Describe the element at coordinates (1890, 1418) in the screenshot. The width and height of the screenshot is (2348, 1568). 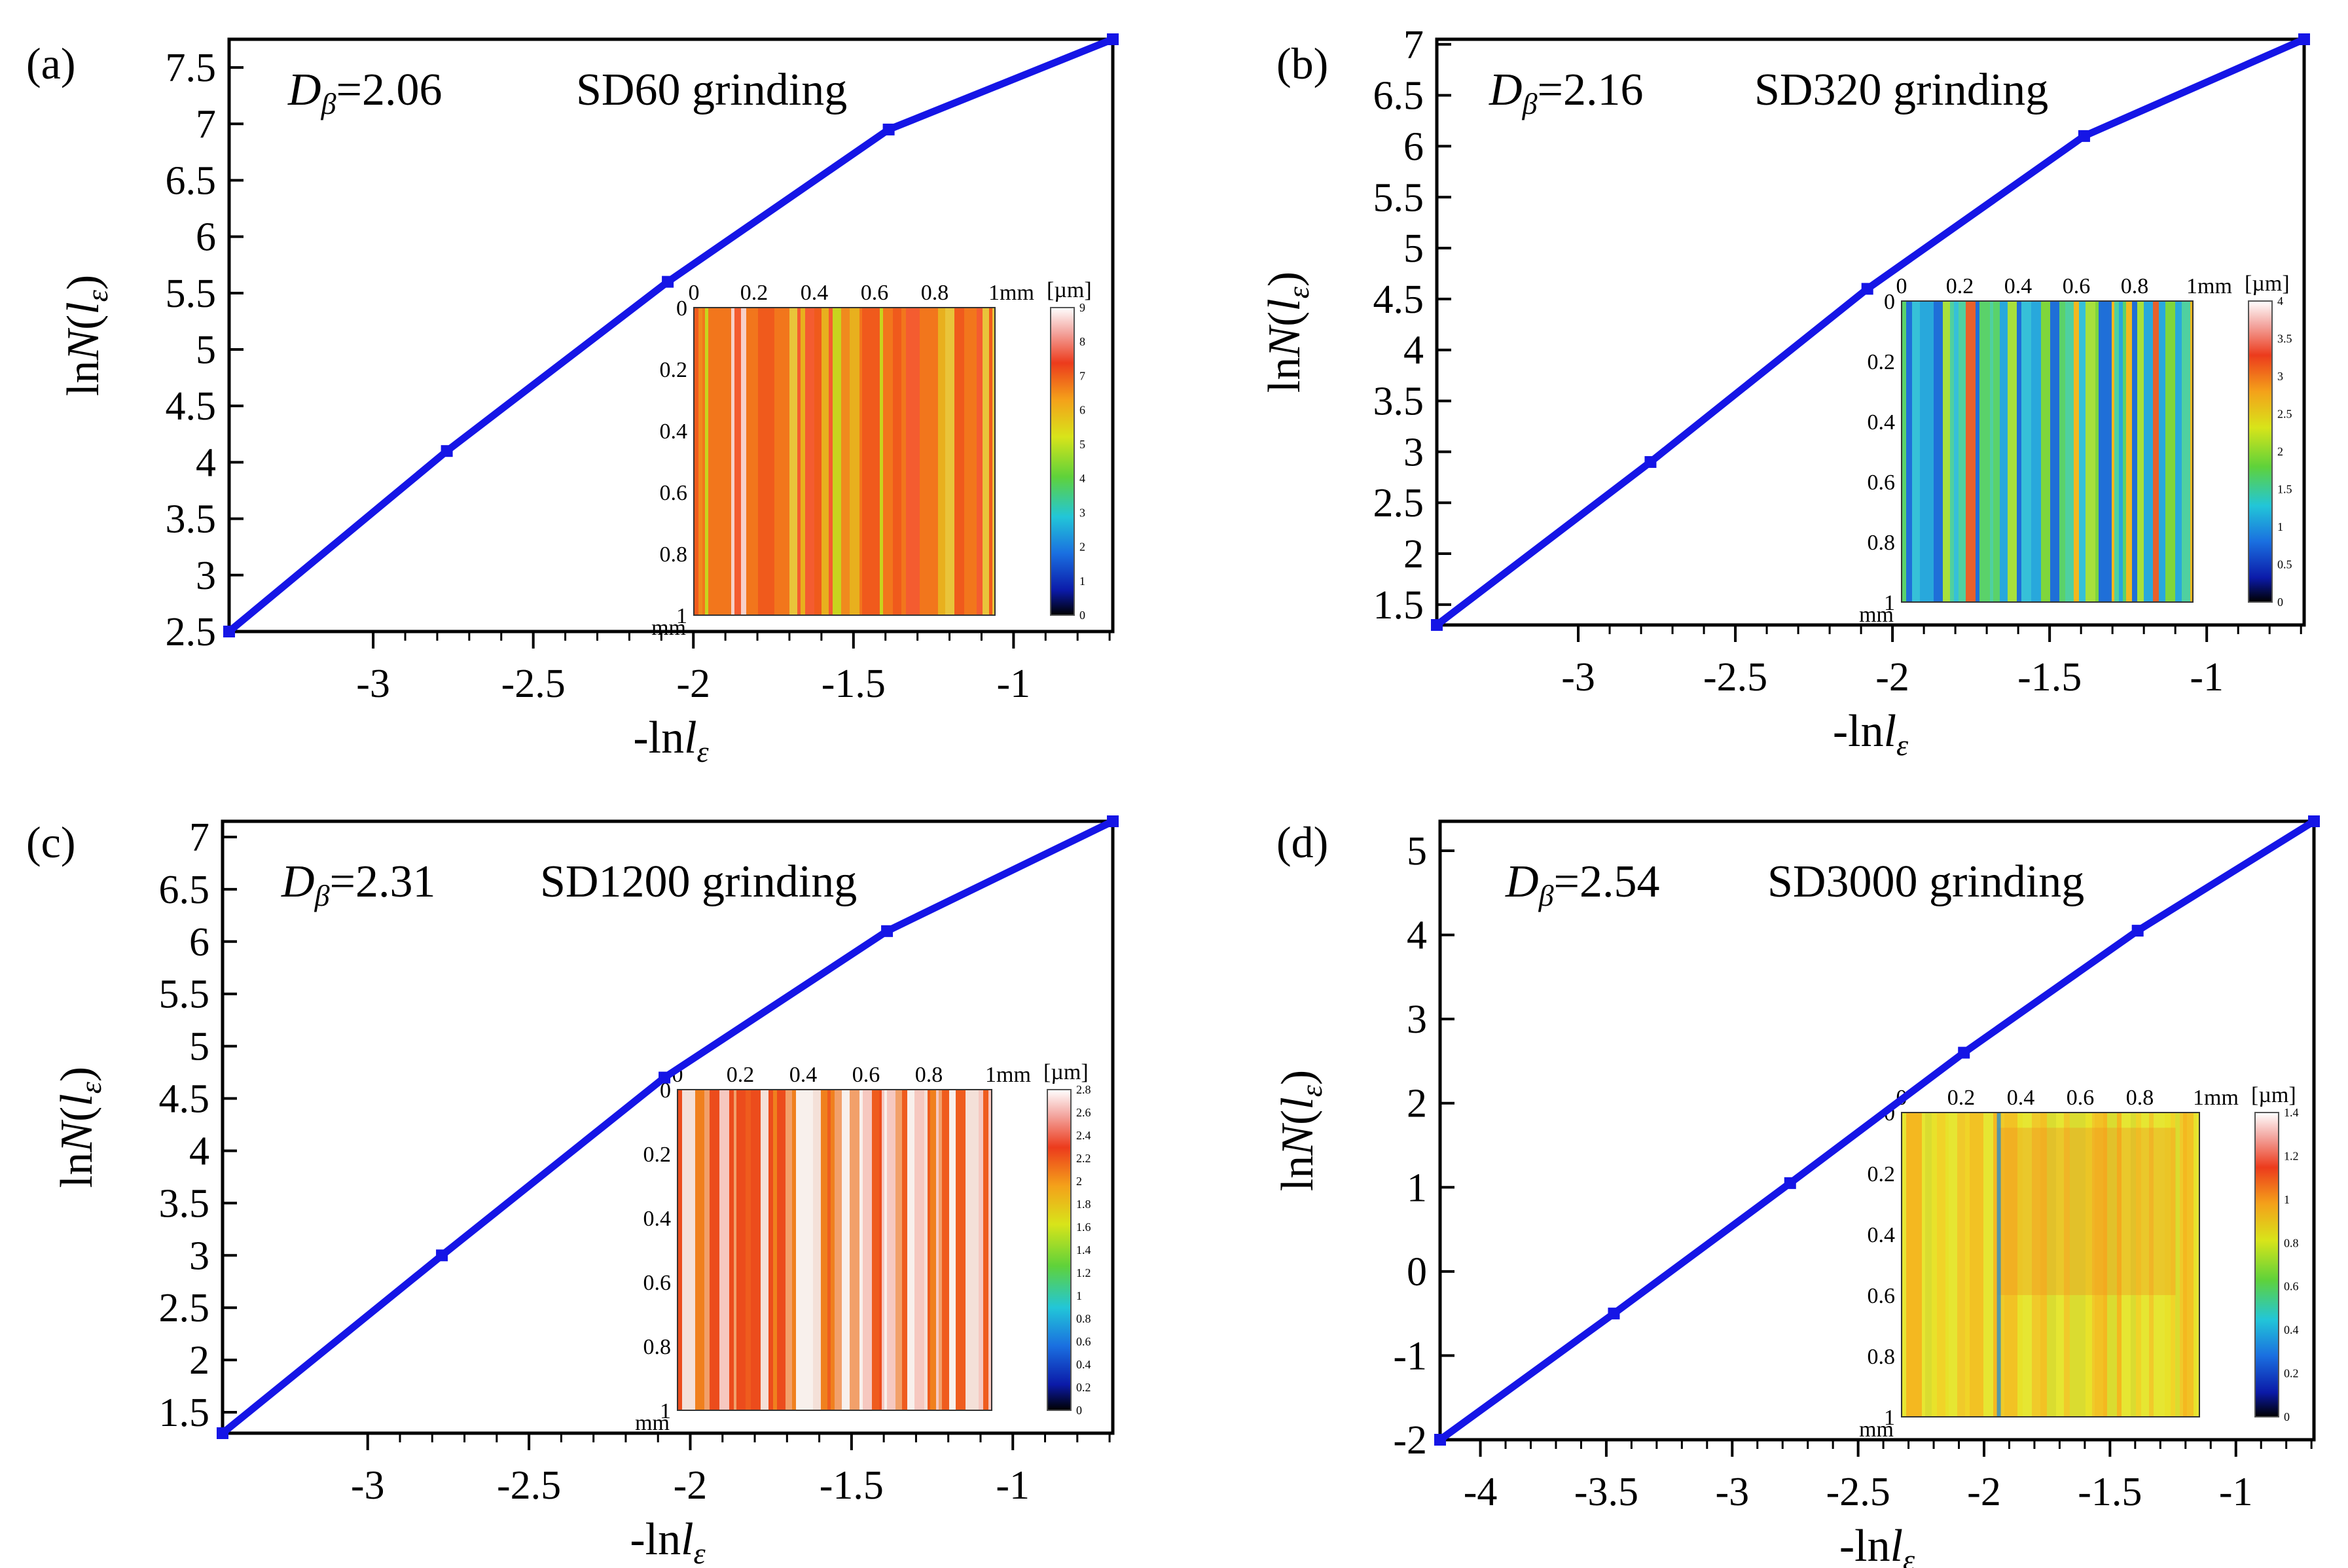
I see `inset-y-tick: 1` at that location.